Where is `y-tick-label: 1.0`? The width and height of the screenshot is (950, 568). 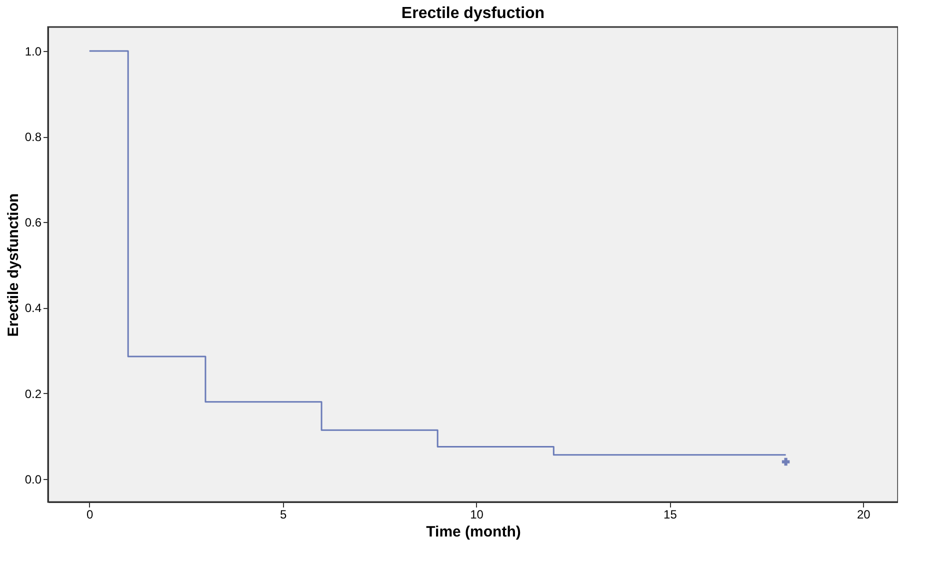
y-tick-label: 1.0 is located at coordinates (33, 51).